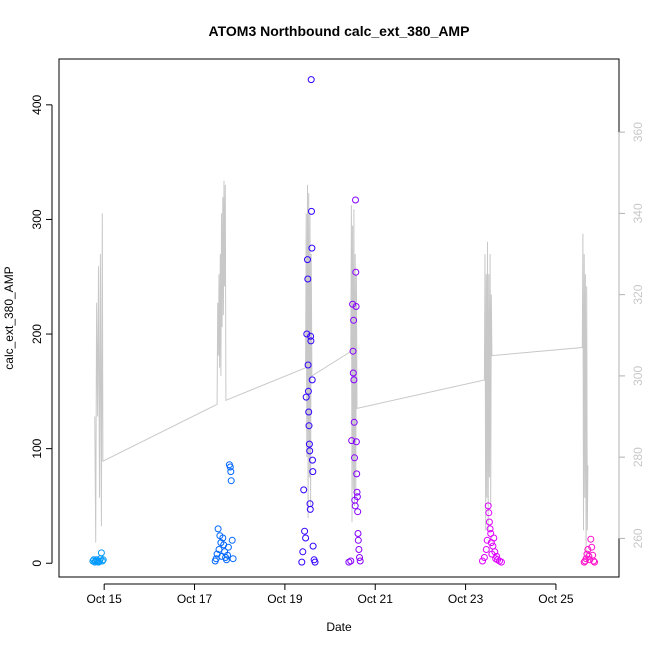 This screenshot has height=650, width=650. I want to click on left-axis: 0 100 200 300 400, so click(41, 331).